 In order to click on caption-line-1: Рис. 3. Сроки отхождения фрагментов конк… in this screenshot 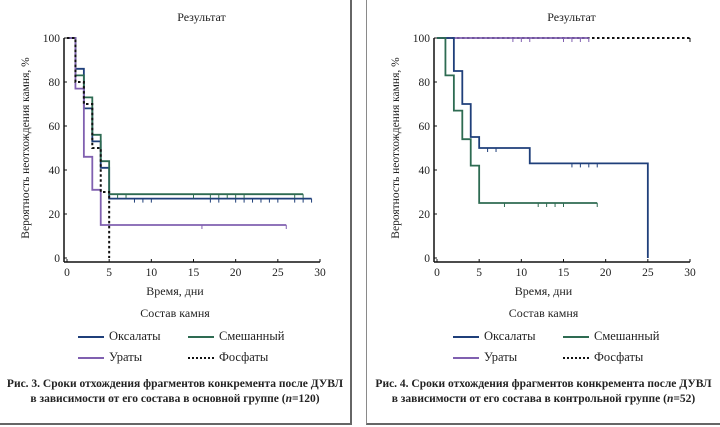, I will do `click(175, 384)`.